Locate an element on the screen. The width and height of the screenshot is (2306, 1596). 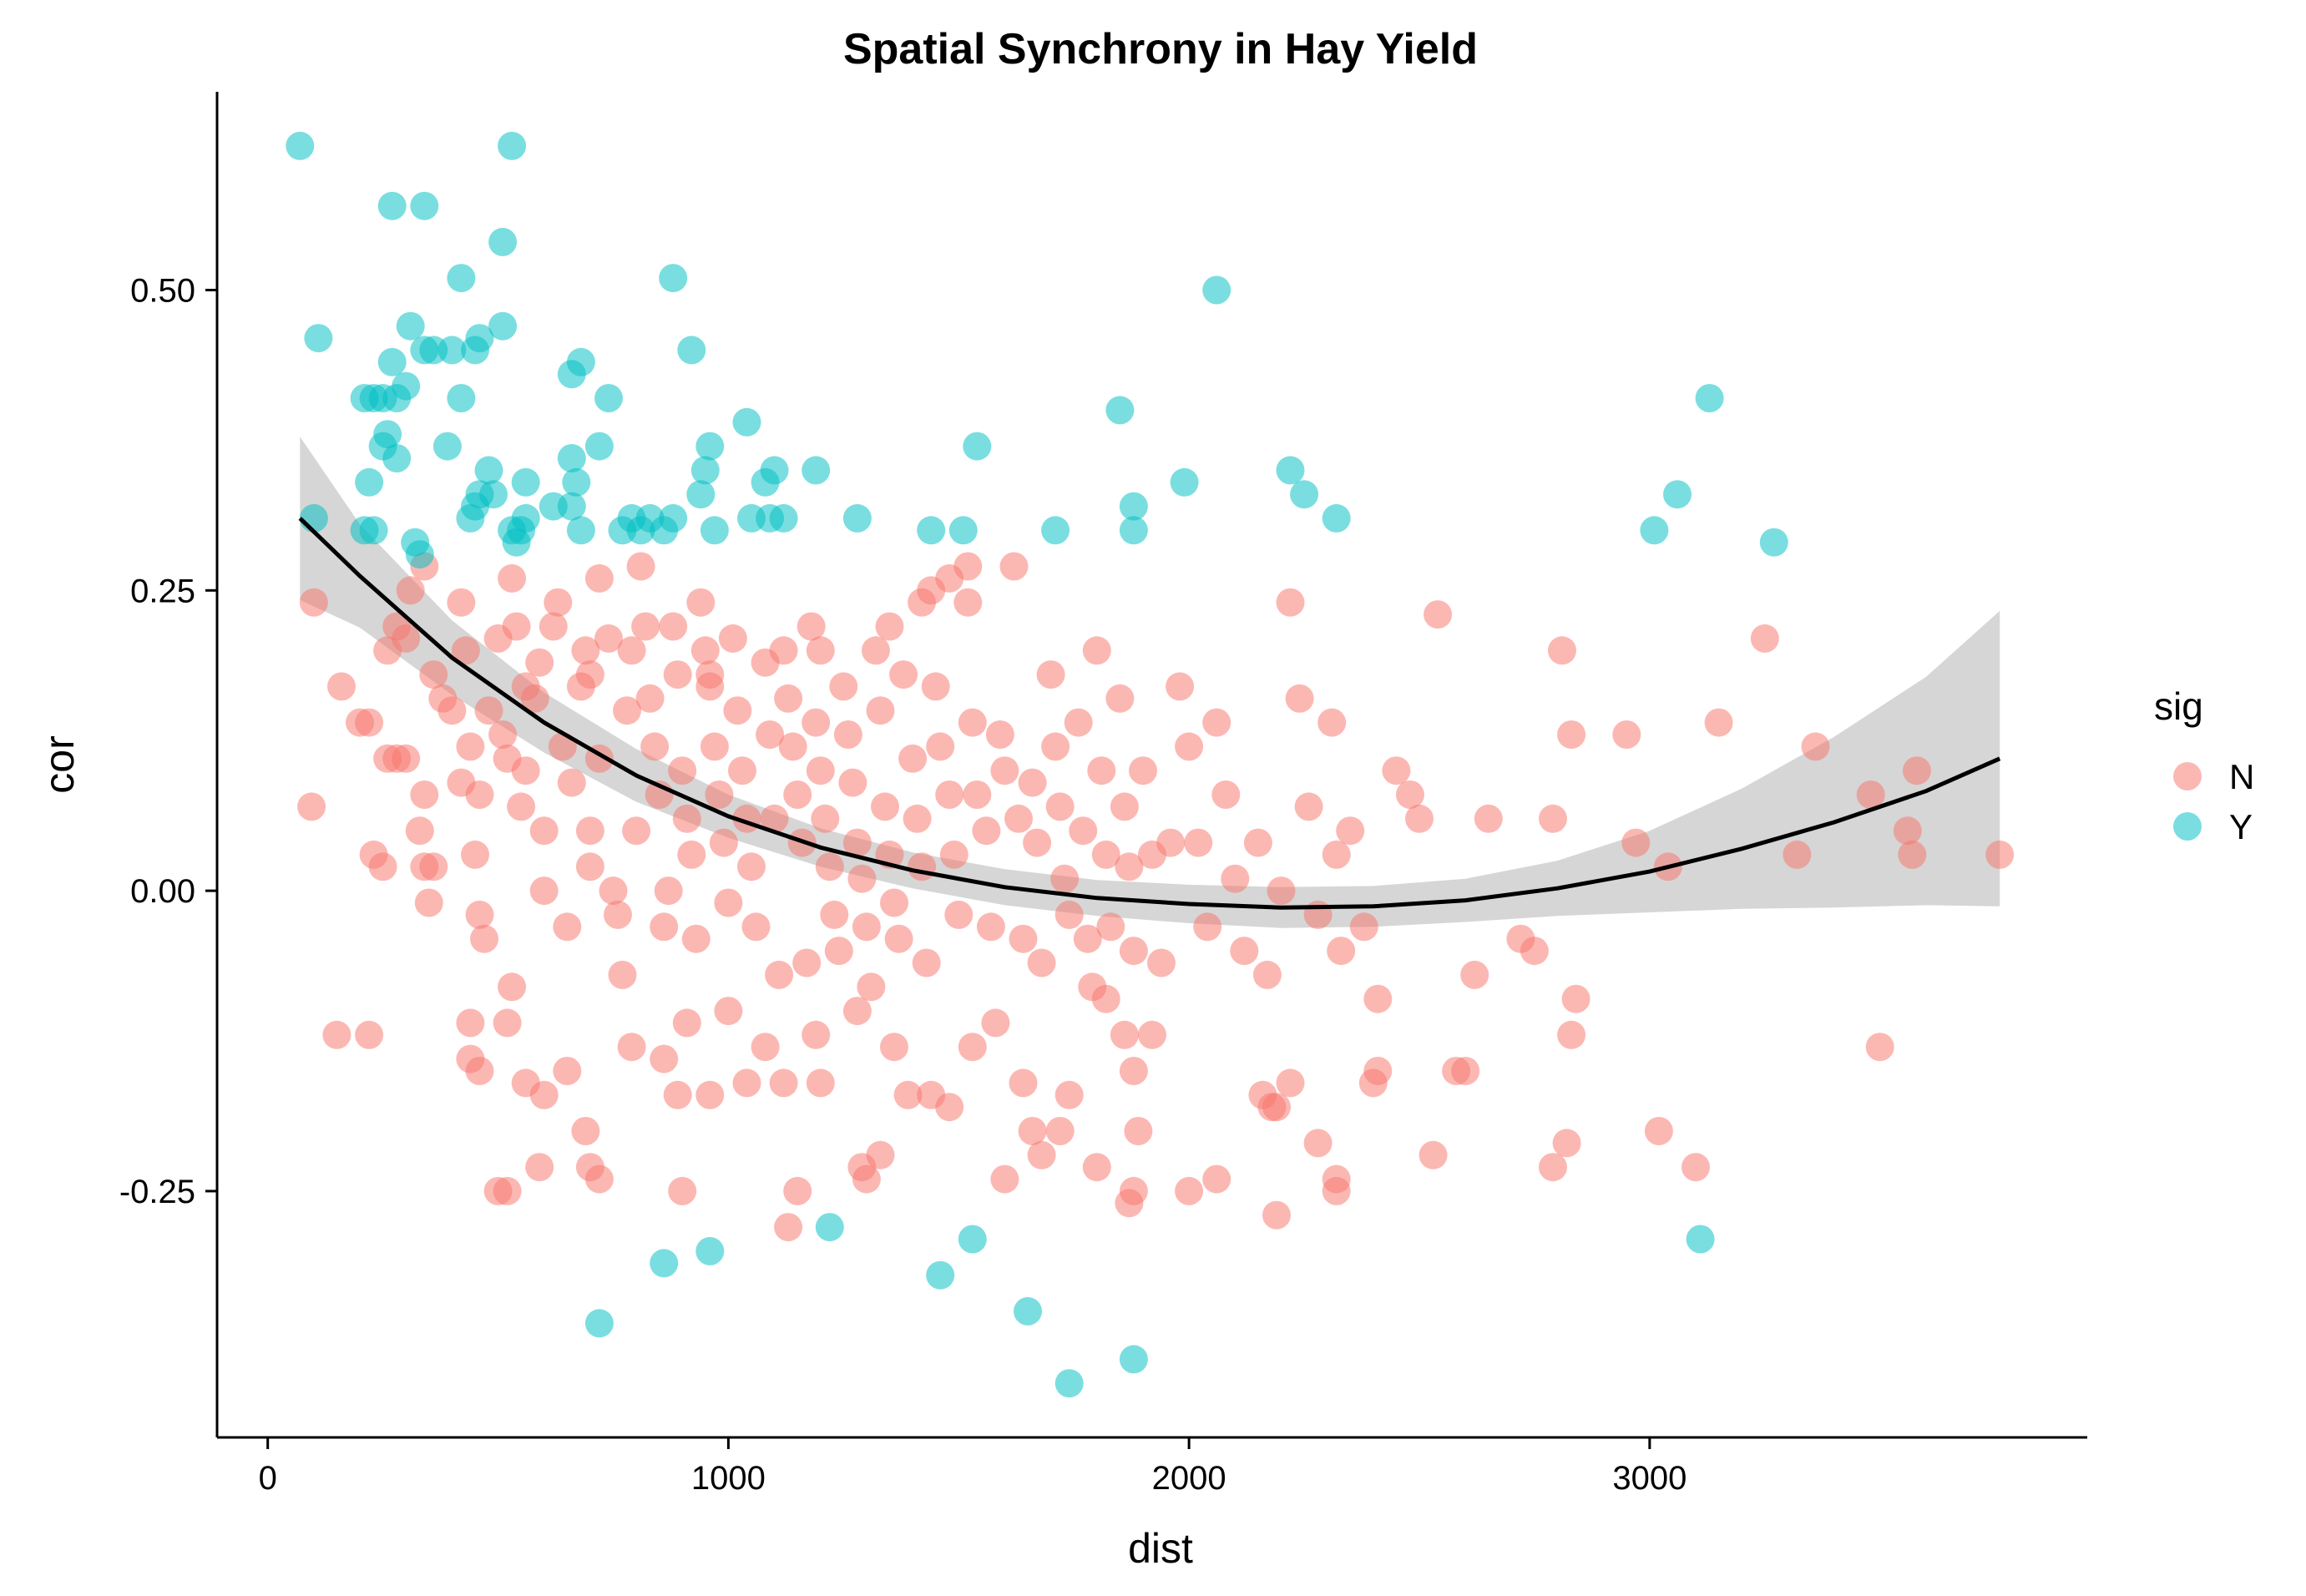
legend-key-n is located at coordinates (2187, 776).